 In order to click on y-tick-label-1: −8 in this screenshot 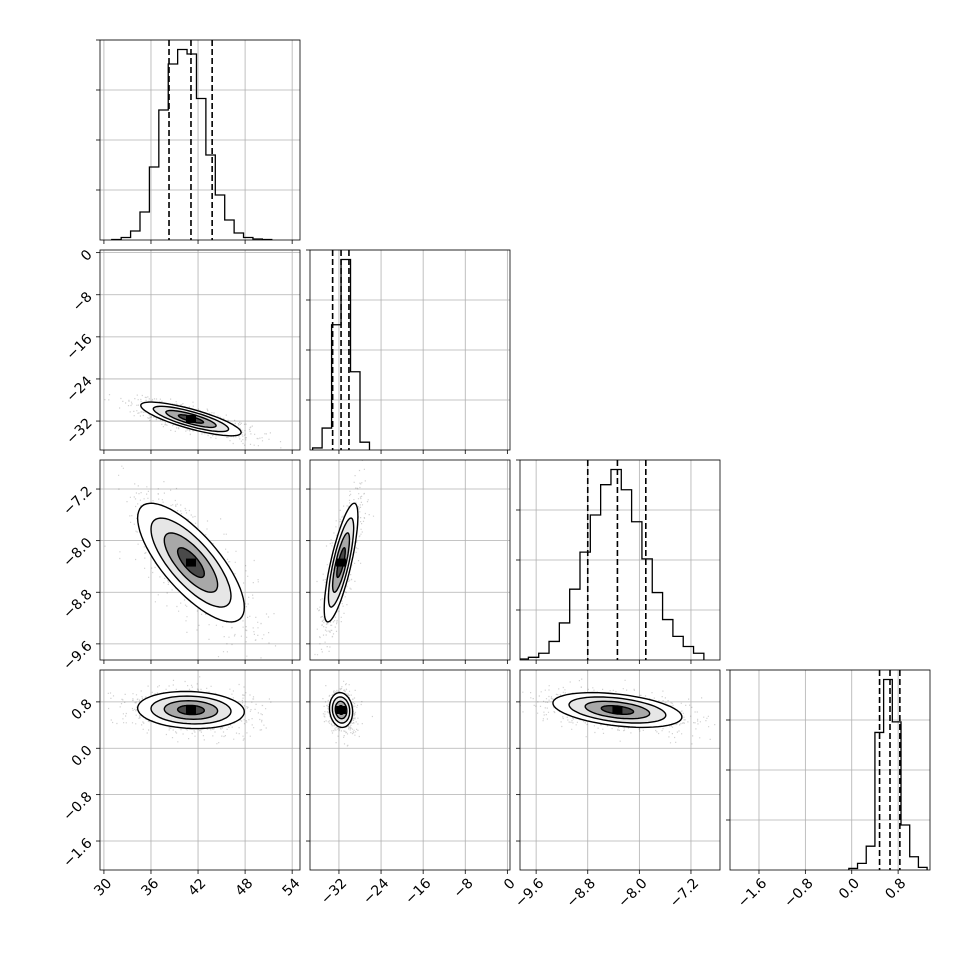, I will do `click(83, 302)`.